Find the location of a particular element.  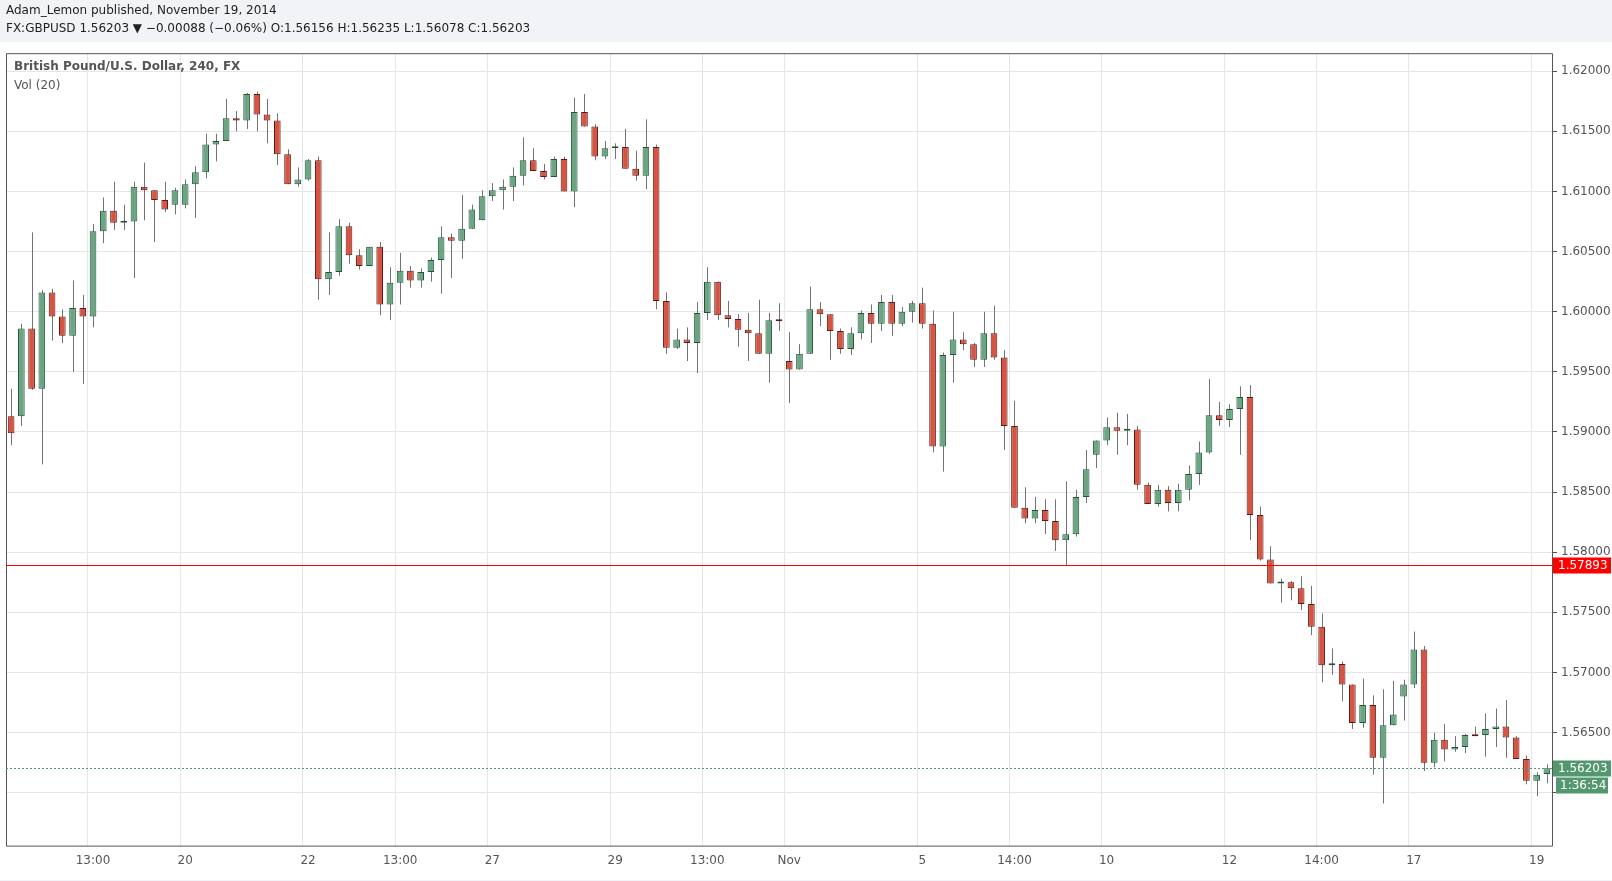

x-tick-label: 10 is located at coordinates (1106, 859).